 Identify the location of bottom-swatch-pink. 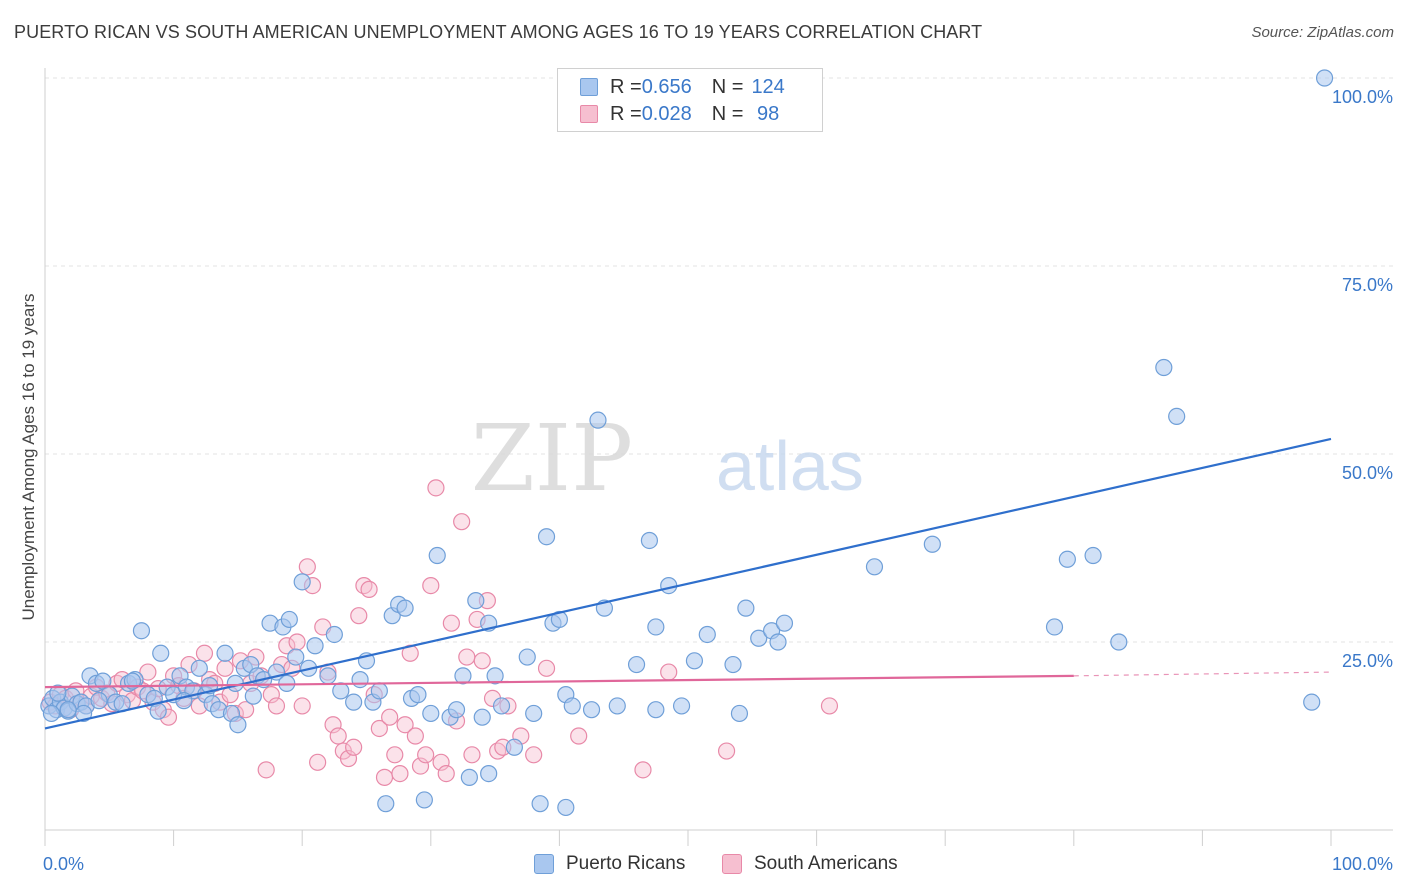
(732, 864).